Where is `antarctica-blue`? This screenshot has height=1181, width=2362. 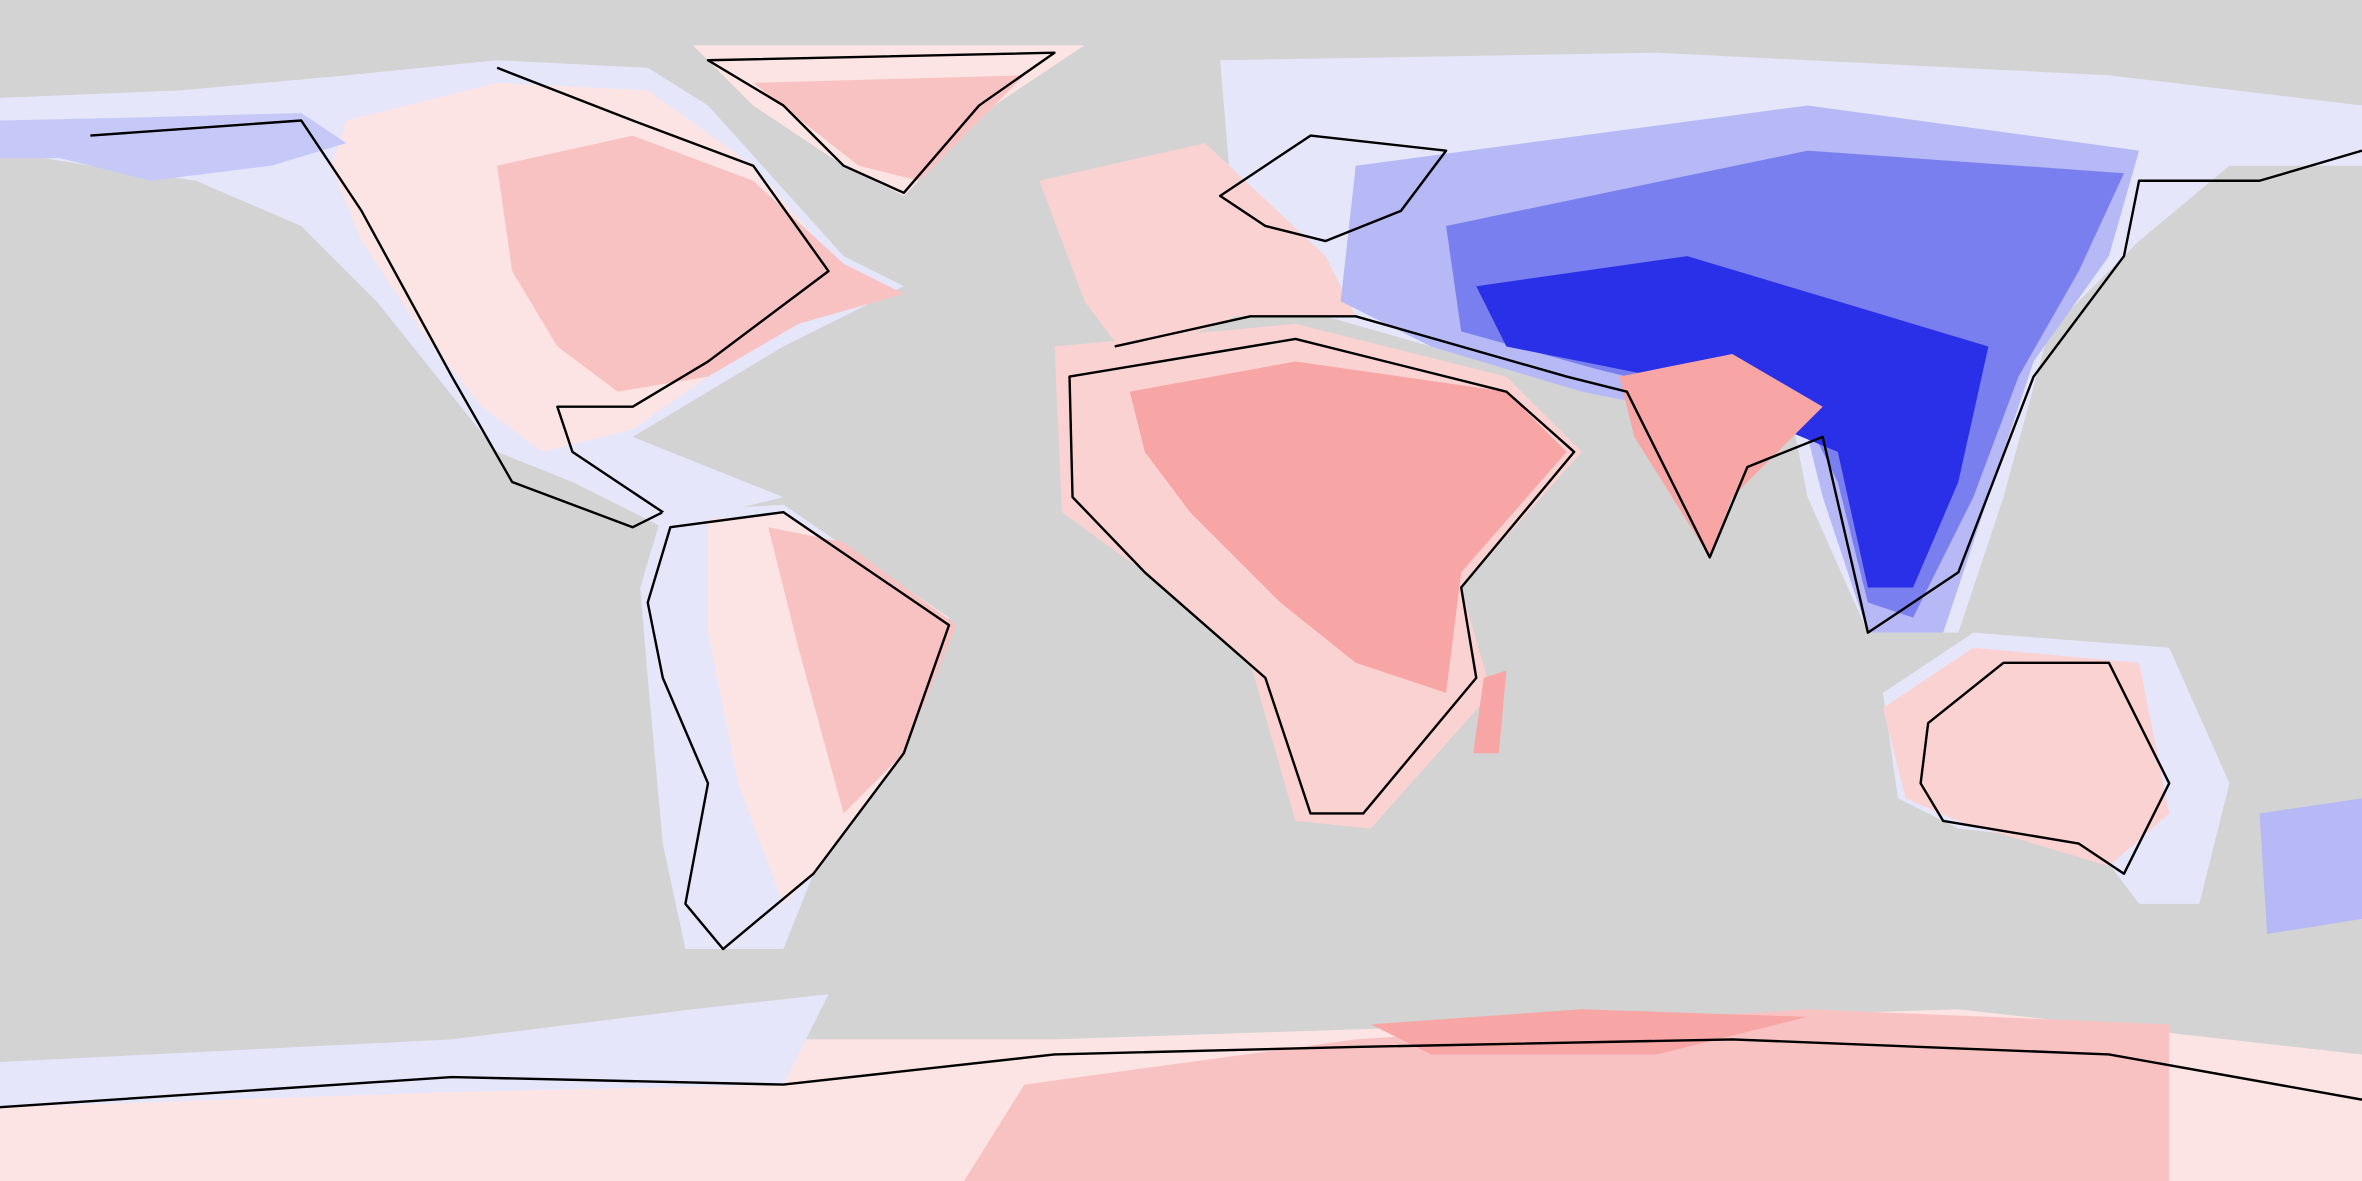 antarctica-blue is located at coordinates (414, 1051).